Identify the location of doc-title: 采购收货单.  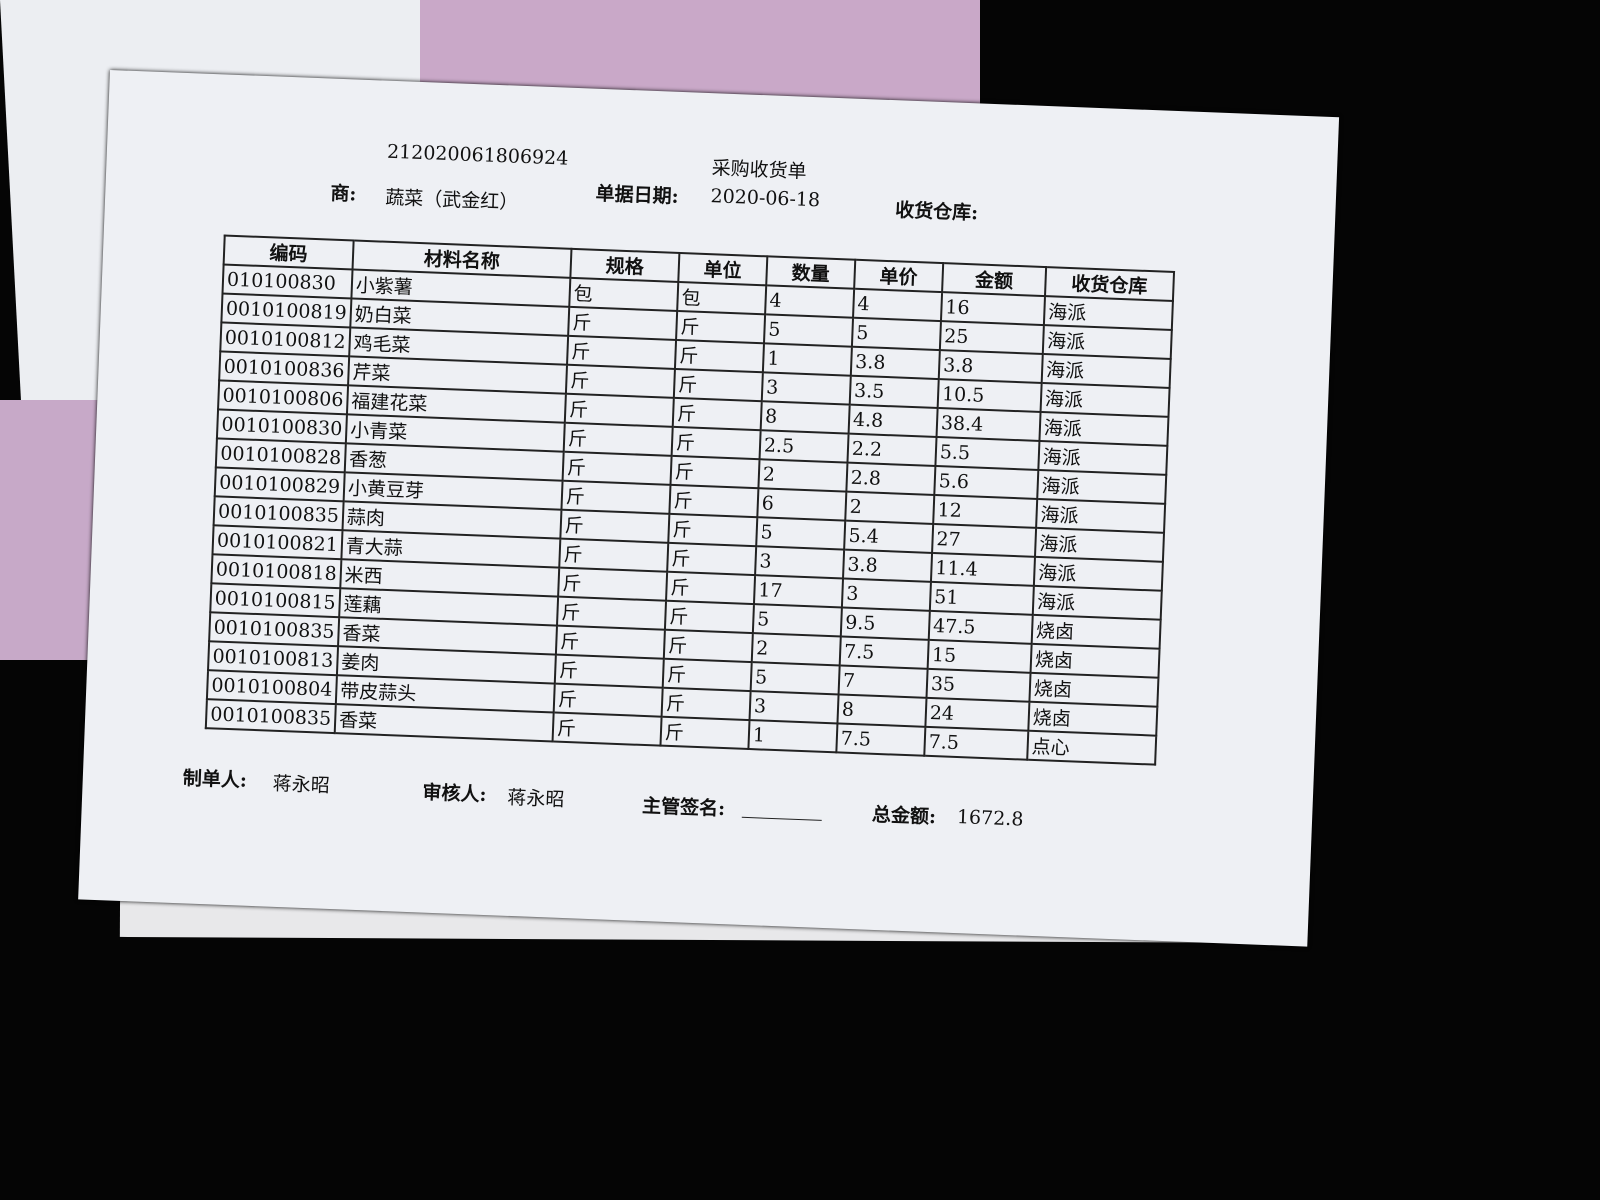
(759, 170).